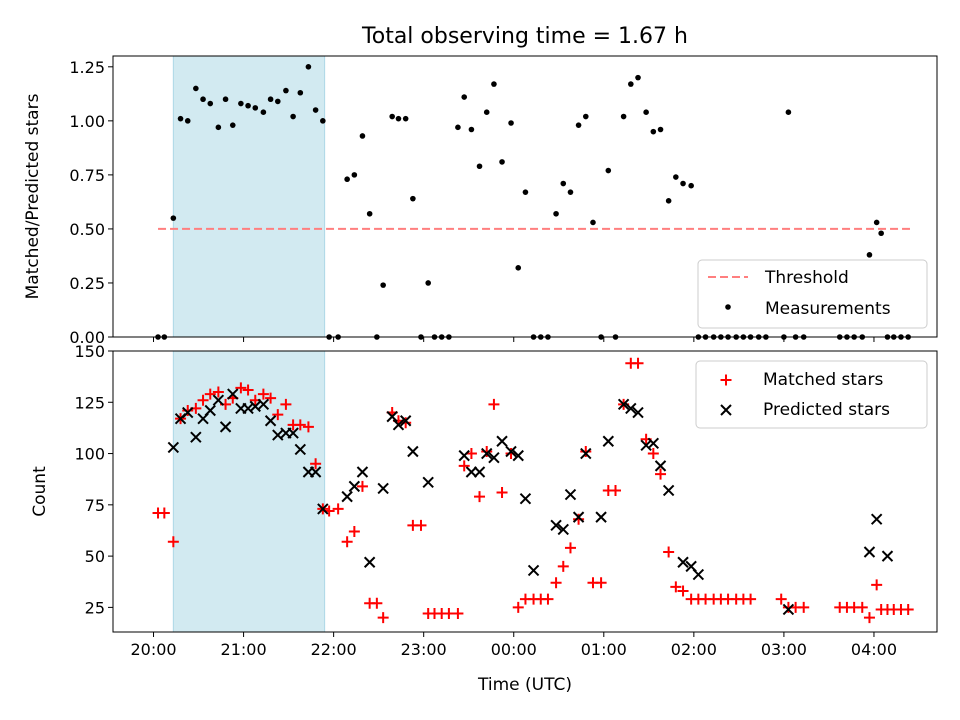 The image size is (960, 720). What do you see at coordinates (726, 410) in the screenshot?
I see `legend-predicted-swatch` at bounding box center [726, 410].